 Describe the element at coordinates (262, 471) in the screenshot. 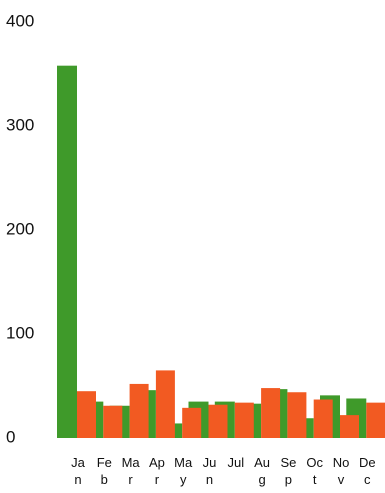

I see `x-tick-label: Aug` at that location.